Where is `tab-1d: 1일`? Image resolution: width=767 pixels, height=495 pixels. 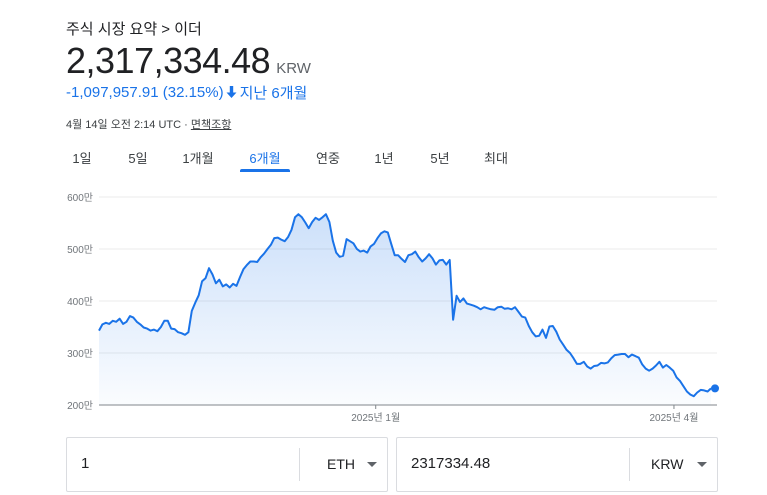 tab-1d: 1일 is located at coordinates (82, 158).